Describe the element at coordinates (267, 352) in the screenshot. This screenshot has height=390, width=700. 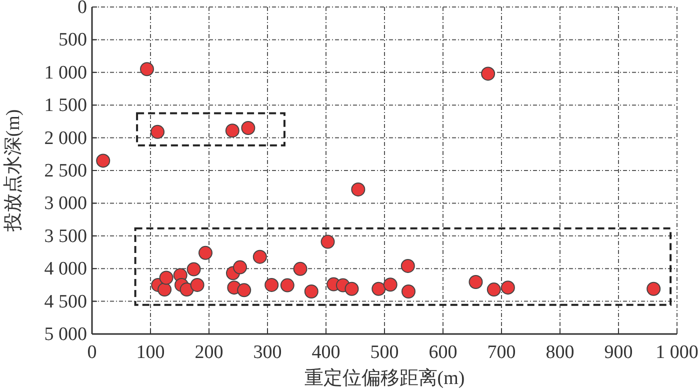
I see `x-tick-label: 300` at that location.